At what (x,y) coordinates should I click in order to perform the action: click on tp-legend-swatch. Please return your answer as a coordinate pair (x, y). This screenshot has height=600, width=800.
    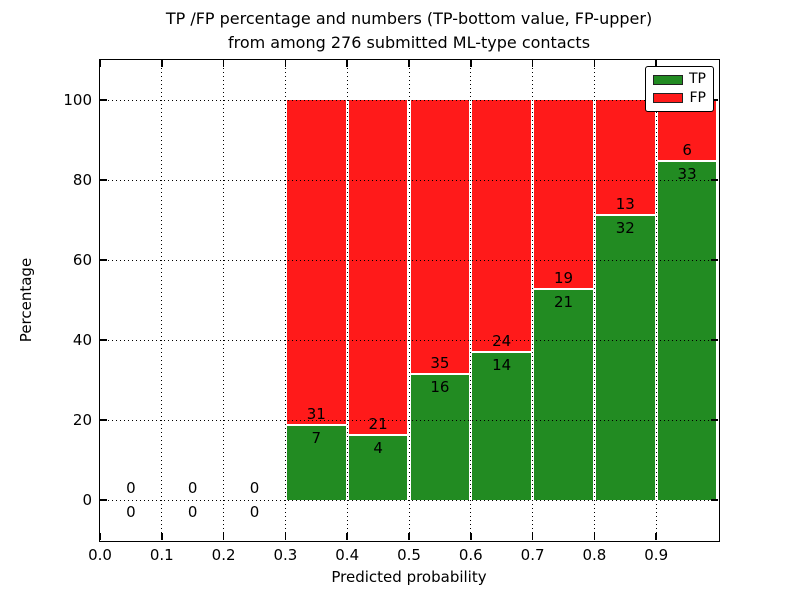
    Looking at the image, I should click on (668, 79).